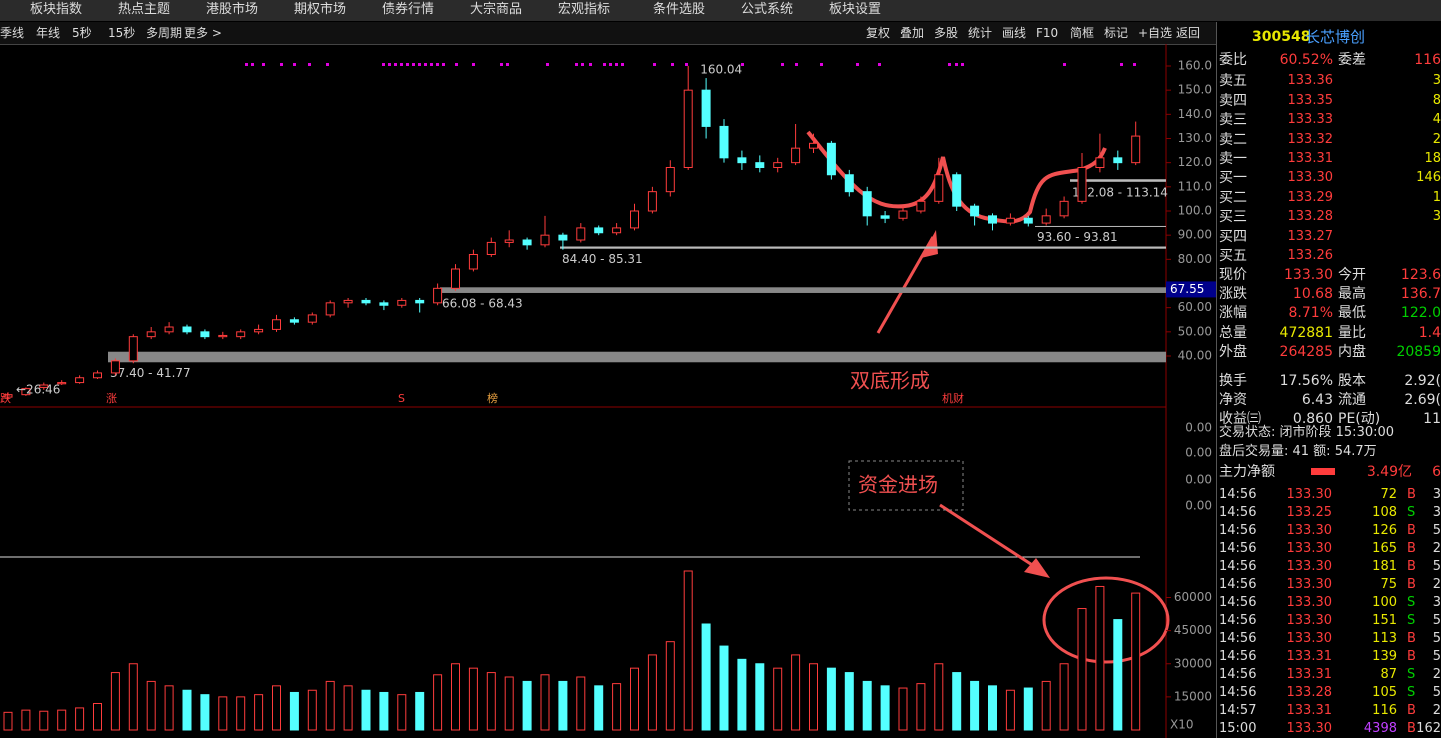 This screenshot has width=1441, height=738. What do you see at coordinates (1155, 33) in the screenshot?
I see `toolbar-item: +自选` at bounding box center [1155, 33].